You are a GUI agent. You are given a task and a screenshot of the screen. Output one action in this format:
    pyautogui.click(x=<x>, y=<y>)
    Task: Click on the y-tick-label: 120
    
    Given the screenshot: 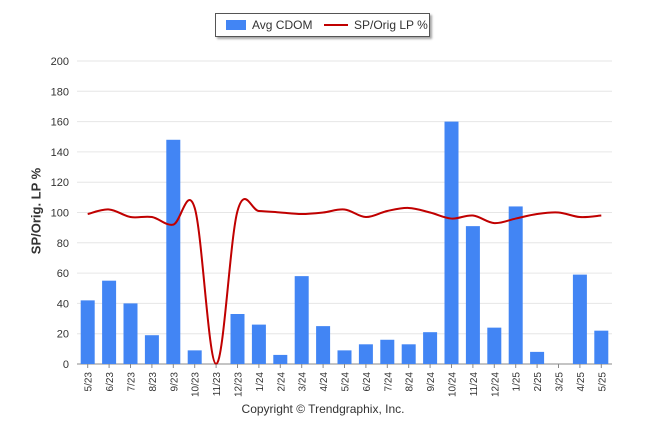 What is the action you would take?
    pyautogui.click(x=60, y=183)
    